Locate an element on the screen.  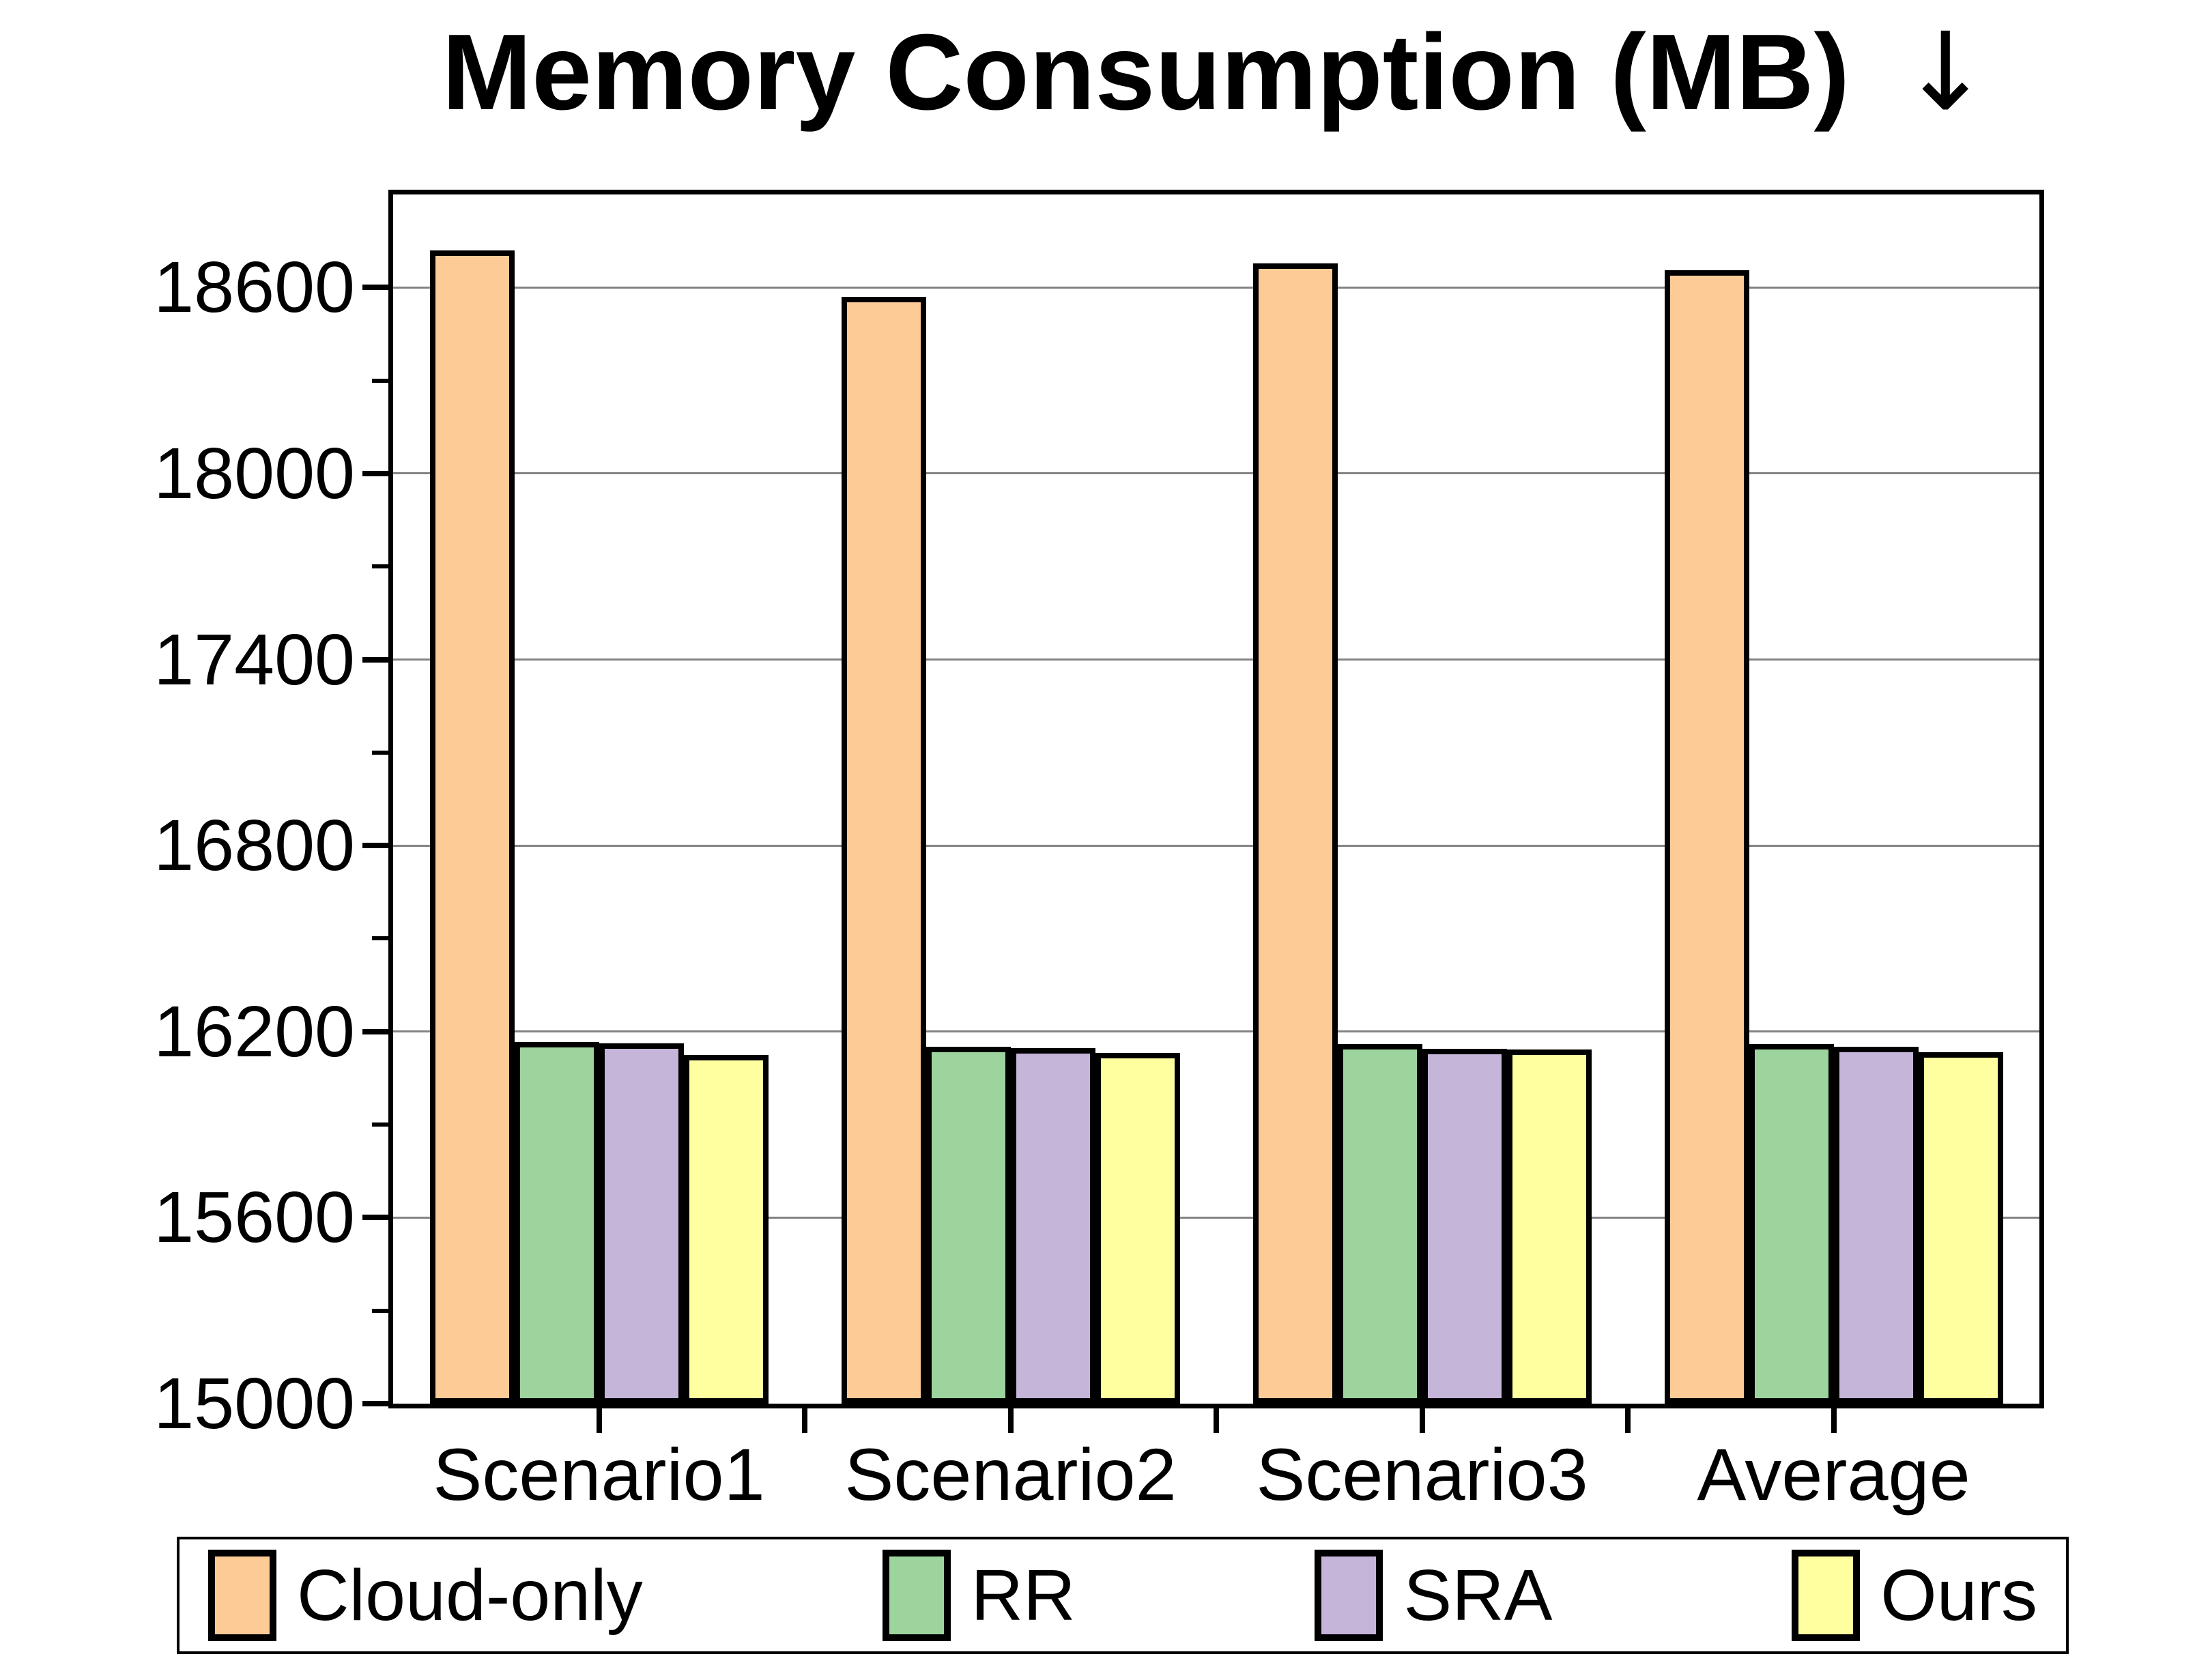
legend-item-rr: RR is located at coordinates (979, 1595).